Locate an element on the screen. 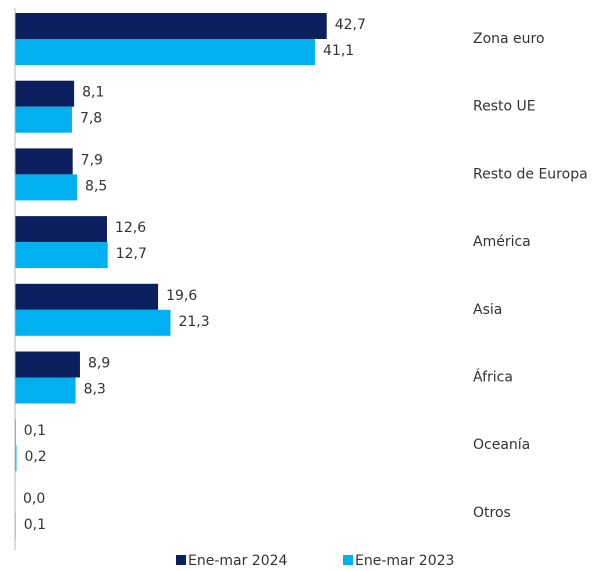 Image resolution: width=610 pixels, height=571 pixels. data-label: 12,6 is located at coordinates (130, 228).